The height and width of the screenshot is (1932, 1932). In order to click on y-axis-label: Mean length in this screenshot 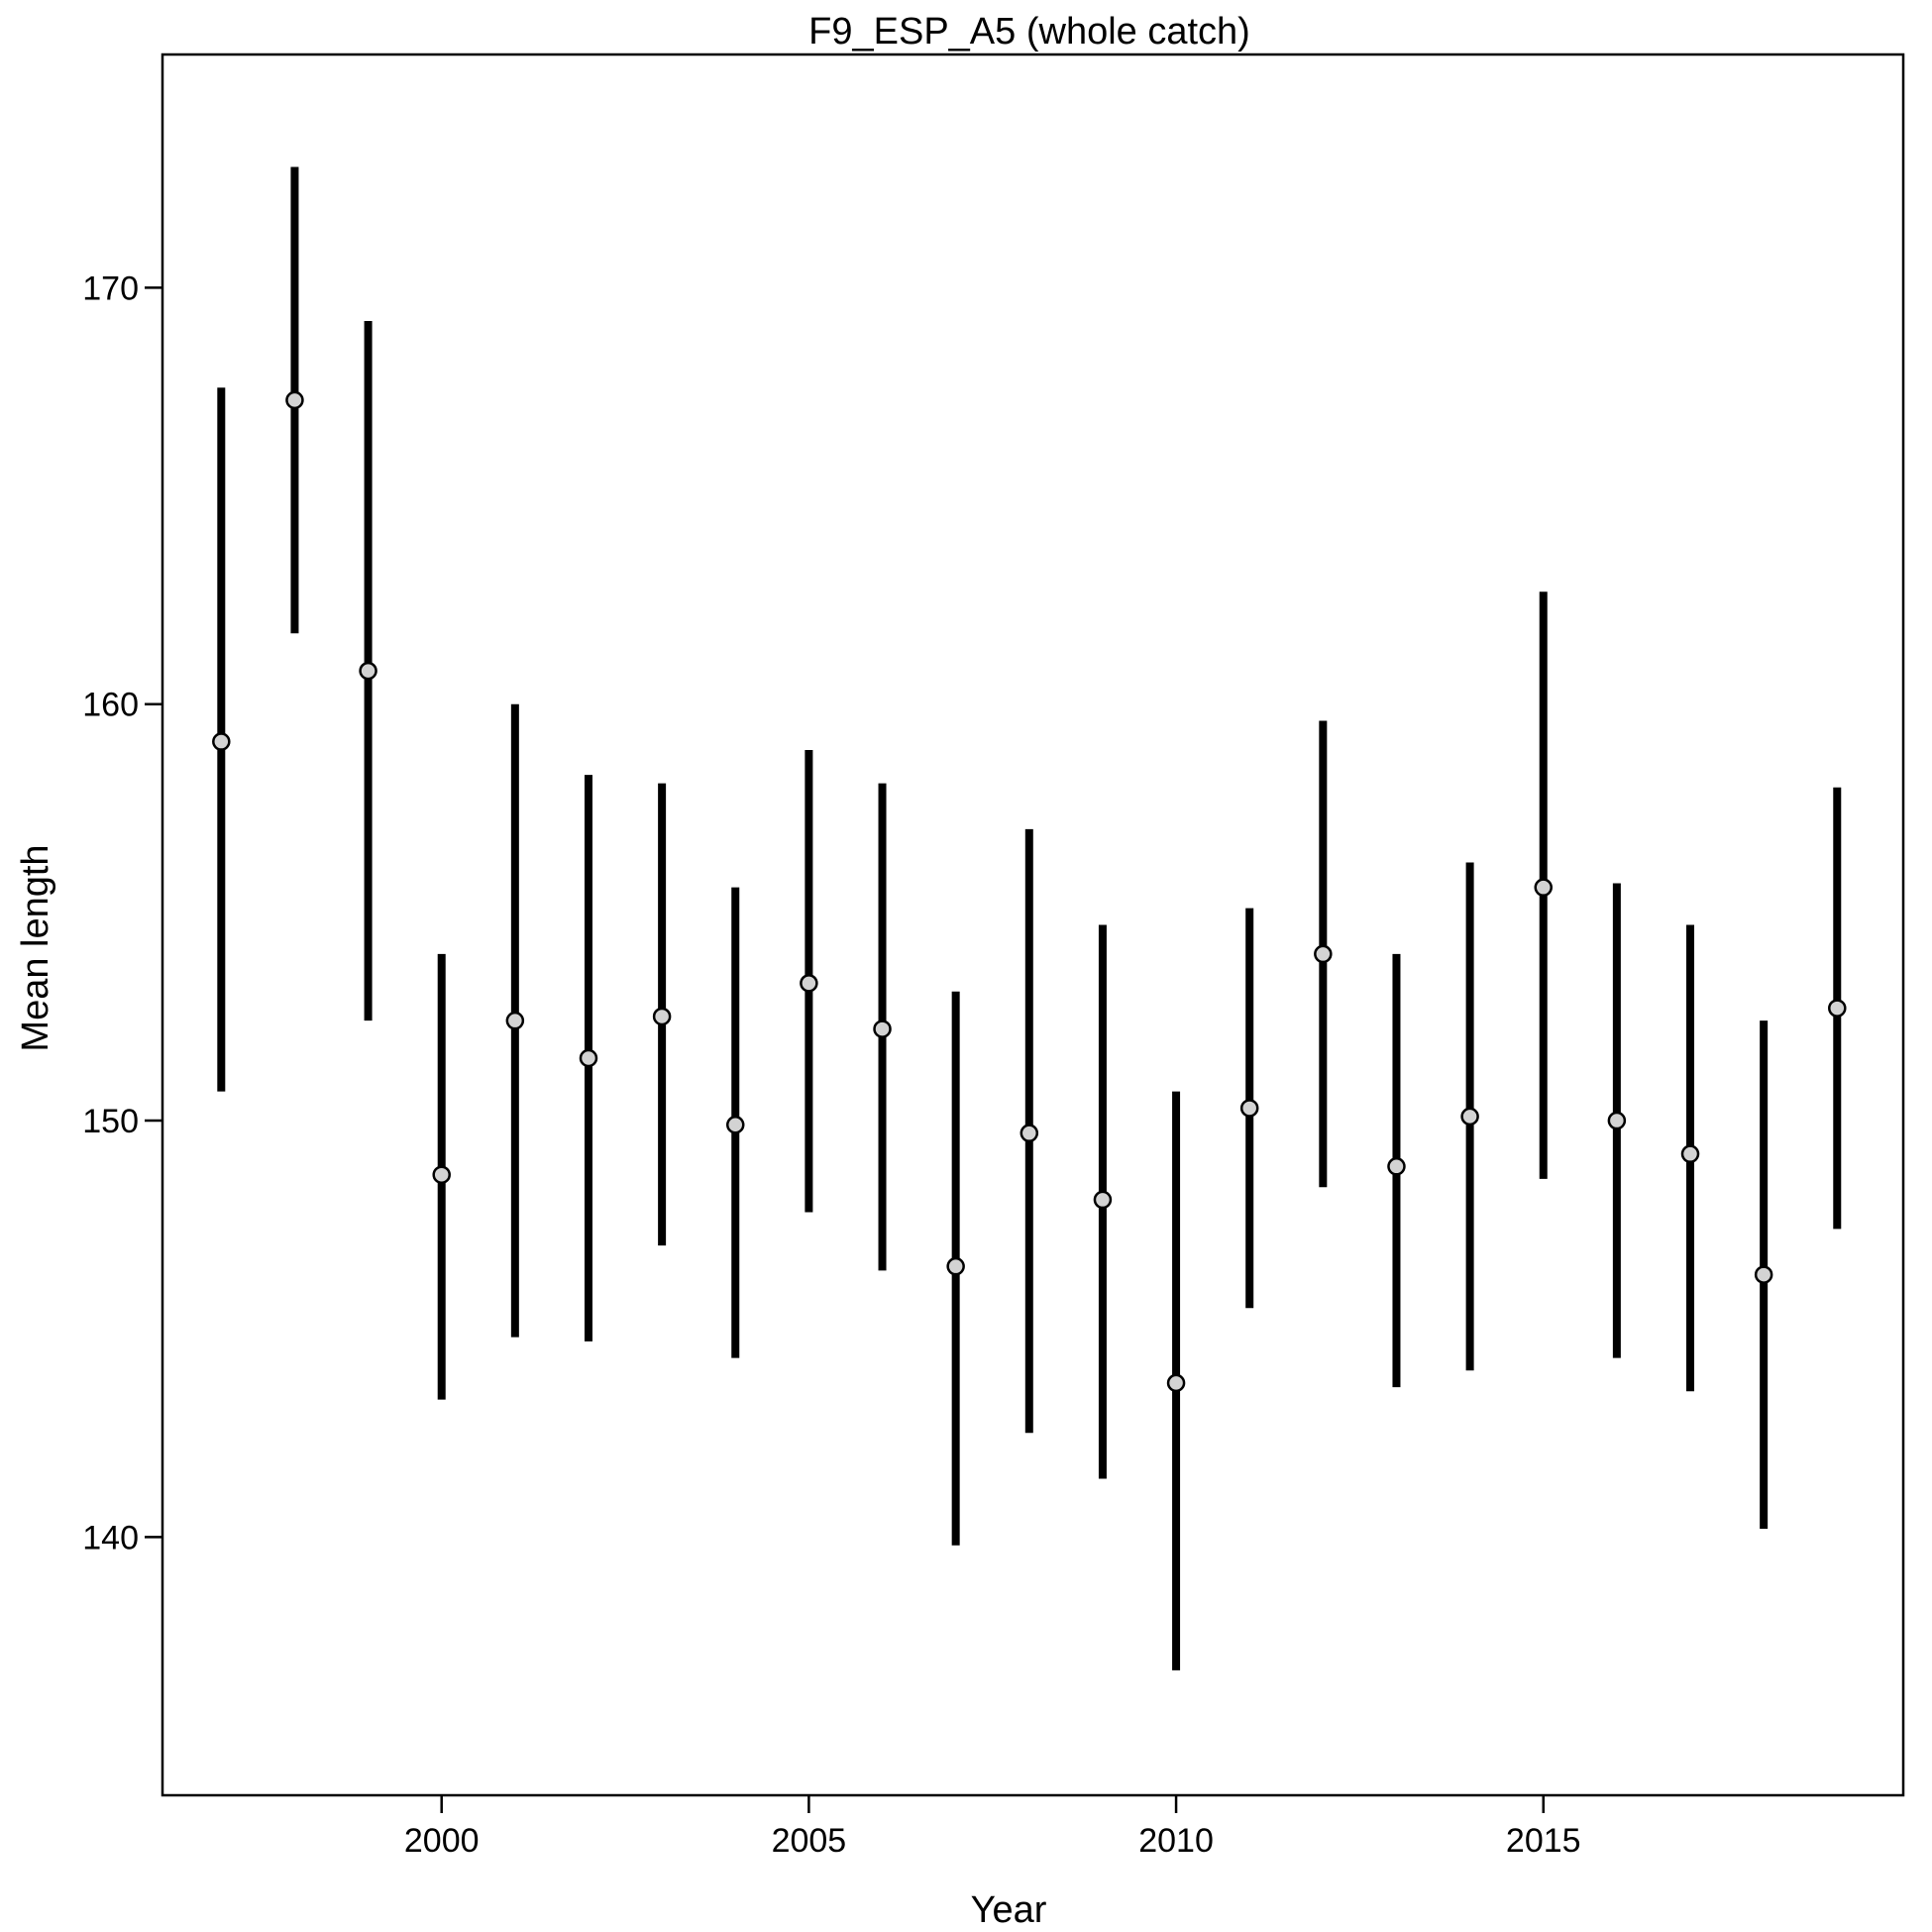, I will do `click(35, 947)`.